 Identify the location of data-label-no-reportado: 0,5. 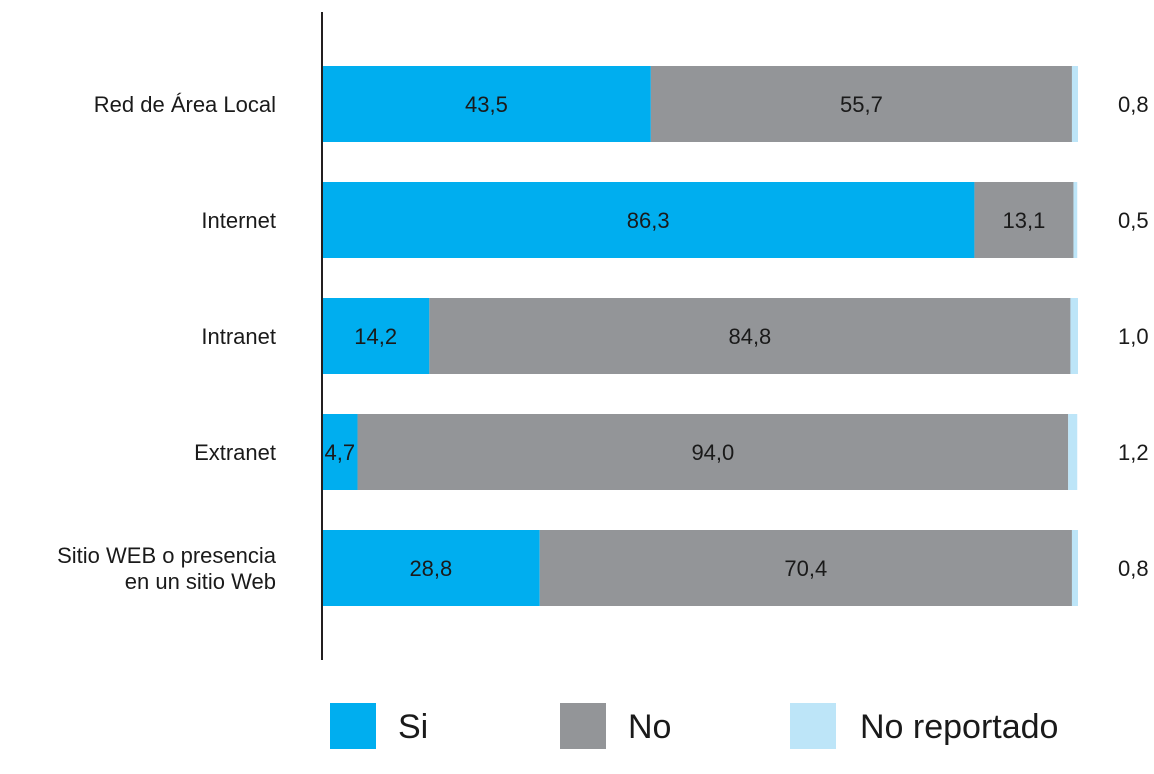
(1133, 220).